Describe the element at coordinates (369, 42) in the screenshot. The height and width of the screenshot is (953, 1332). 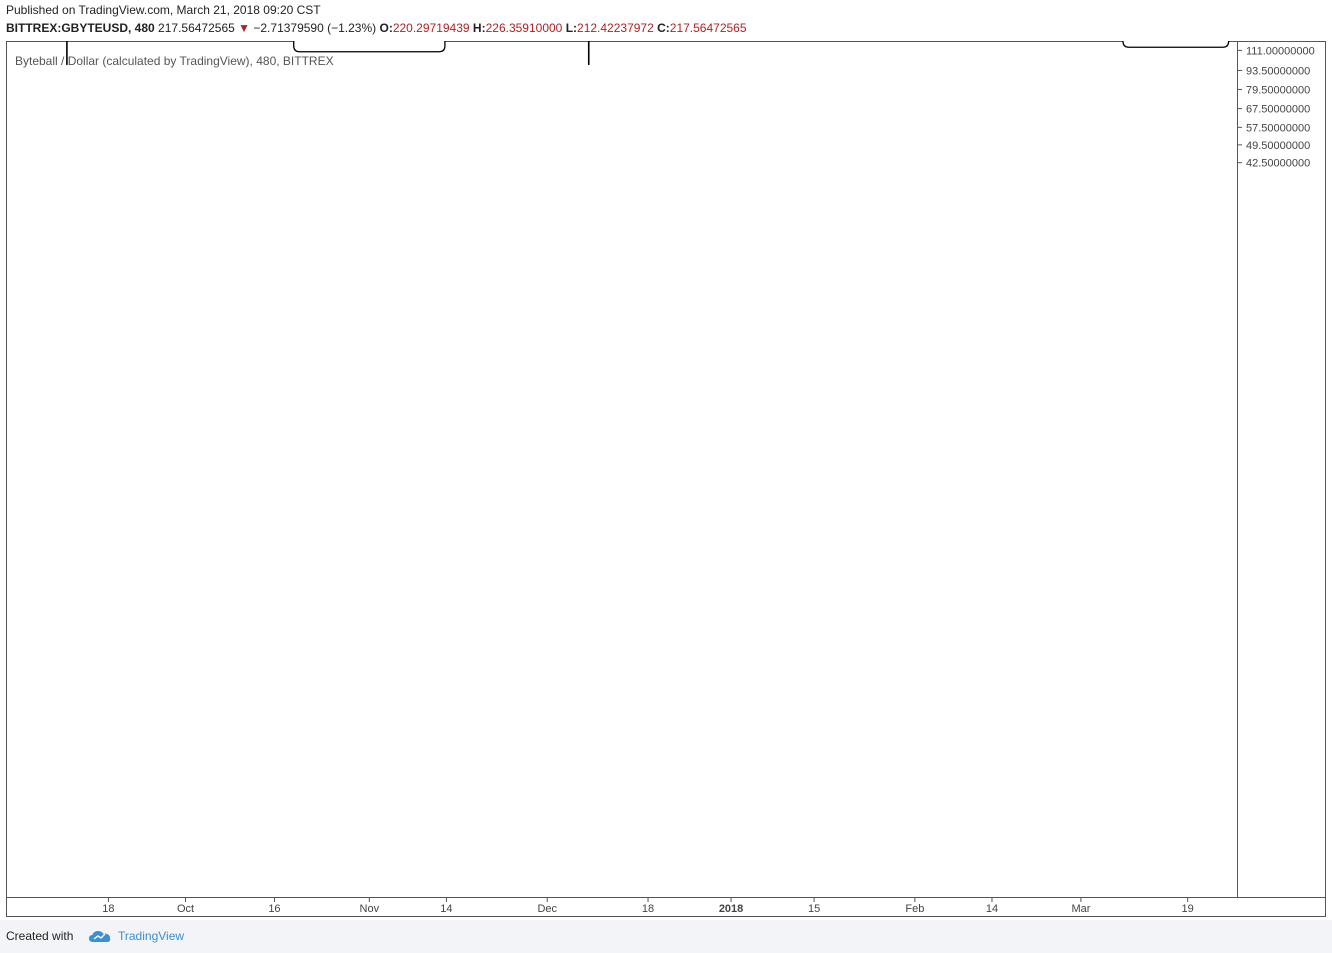
I see `svg-text: Massive structure` at that location.